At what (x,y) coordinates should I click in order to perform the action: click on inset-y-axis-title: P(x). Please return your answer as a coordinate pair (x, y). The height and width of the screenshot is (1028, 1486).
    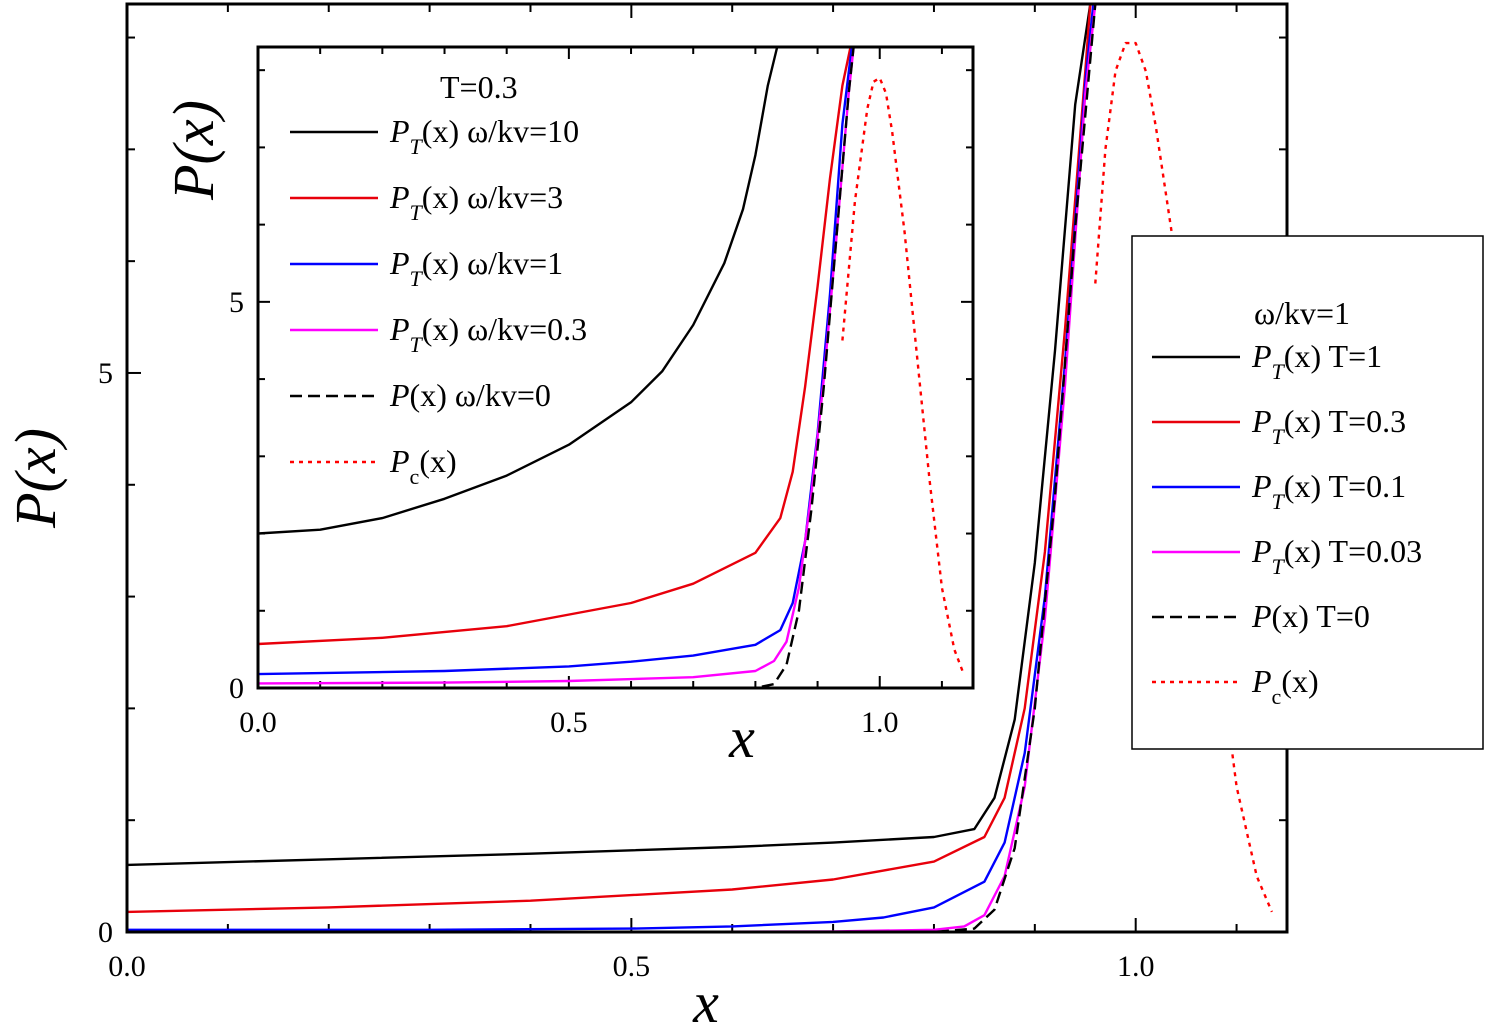
    Looking at the image, I should click on (193, 150).